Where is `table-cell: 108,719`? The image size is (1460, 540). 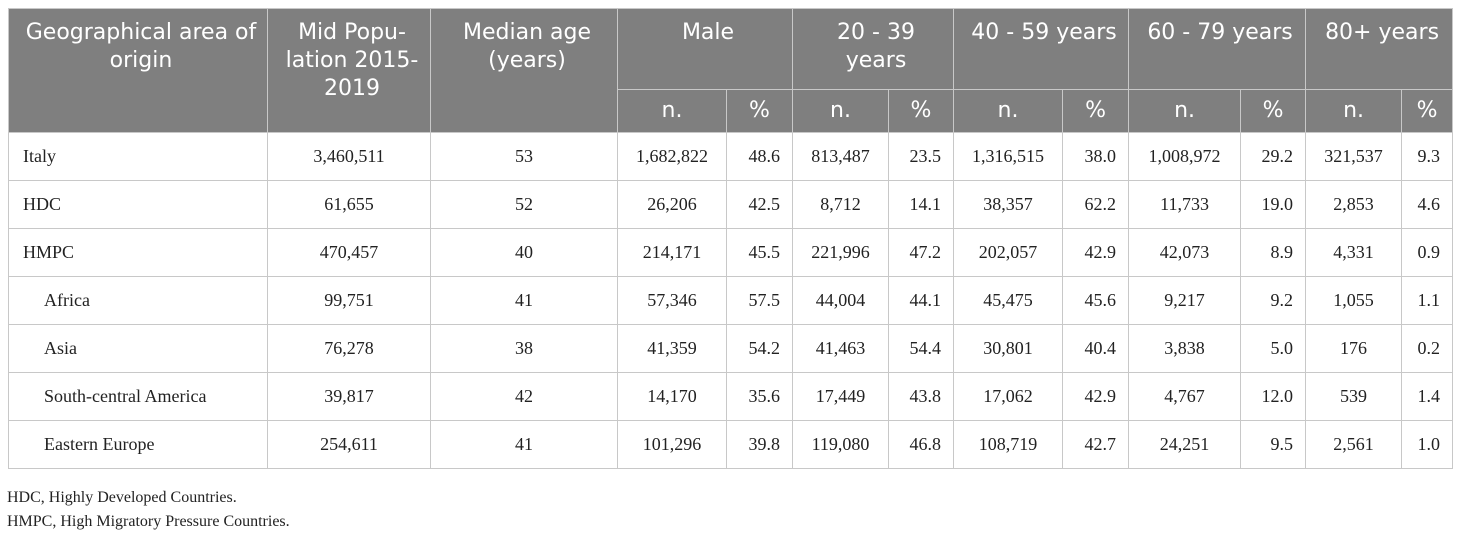
table-cell: 108,719 is located at coordinates (1008, 444).